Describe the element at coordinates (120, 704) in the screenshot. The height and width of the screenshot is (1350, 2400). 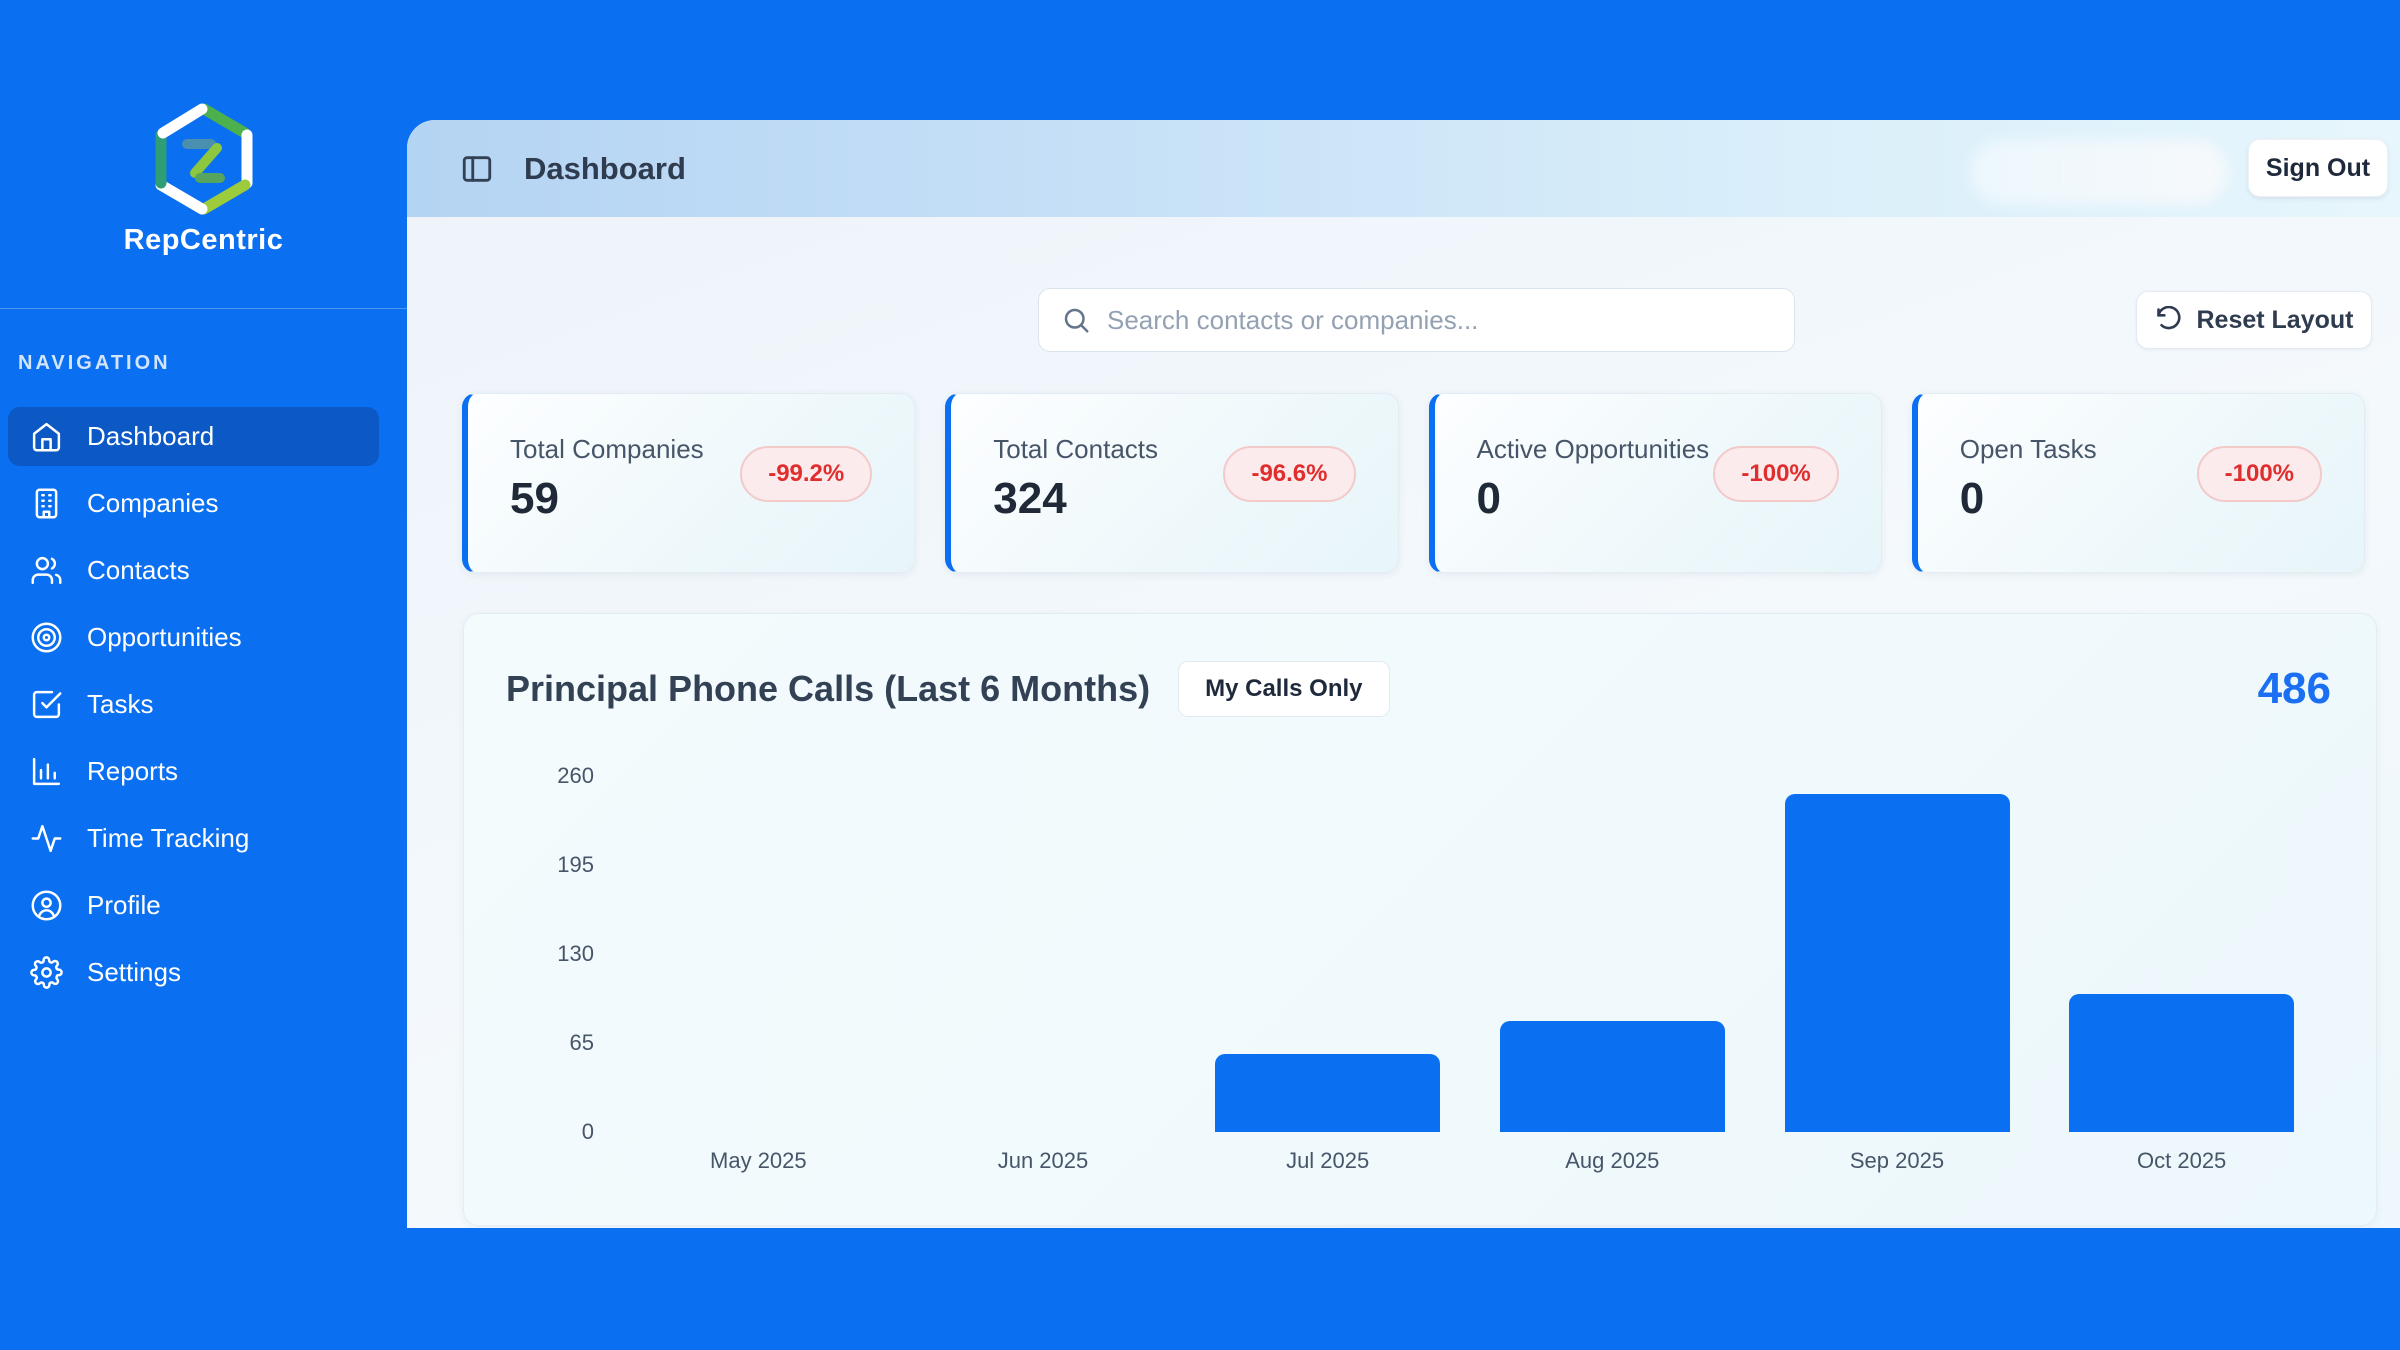
I see `sidebar-item-label: Tasks` at that location.